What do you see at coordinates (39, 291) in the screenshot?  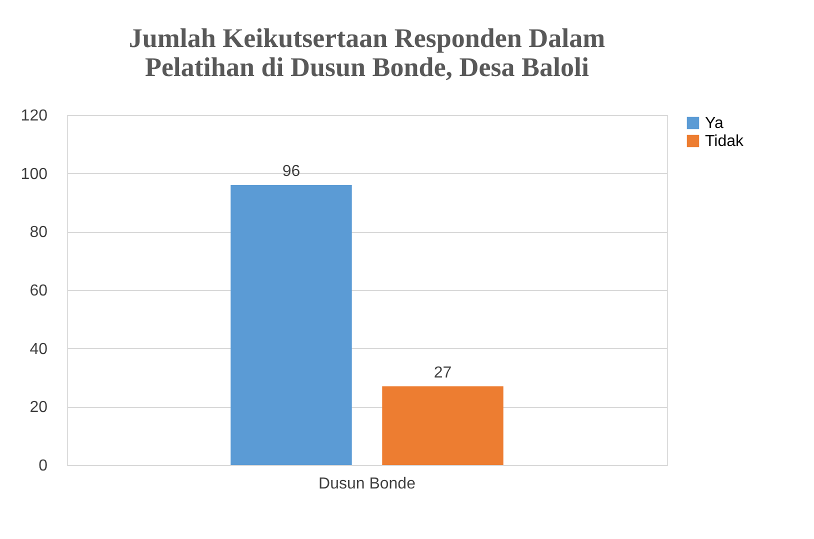 I see `y-tick-label: 60` at bounding box center [39, 291].